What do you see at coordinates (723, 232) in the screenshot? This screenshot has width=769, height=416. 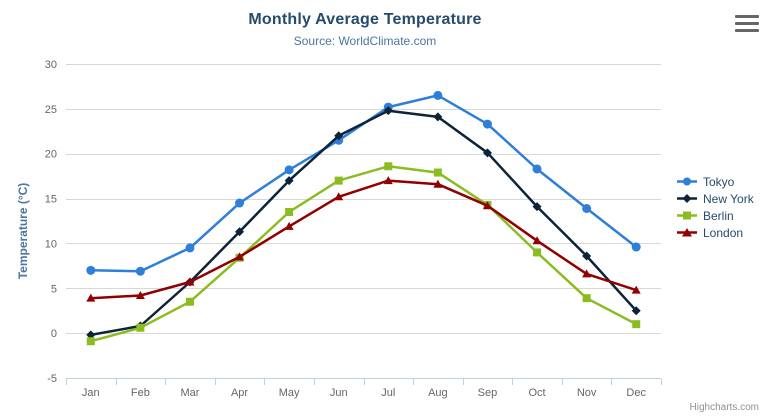 I see `legend-label: London` at bounding box center [723, 232].